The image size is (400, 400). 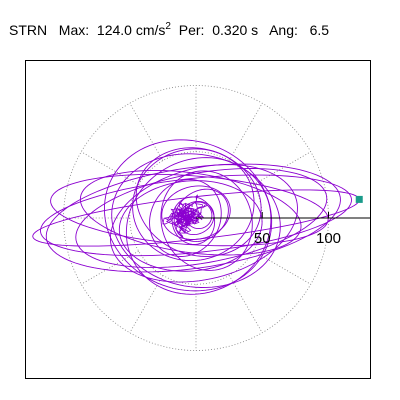 What do you see at coordinates (191, 30) in the screenshot?
I see `period-label: Per:` at bounding box center [191, 30].